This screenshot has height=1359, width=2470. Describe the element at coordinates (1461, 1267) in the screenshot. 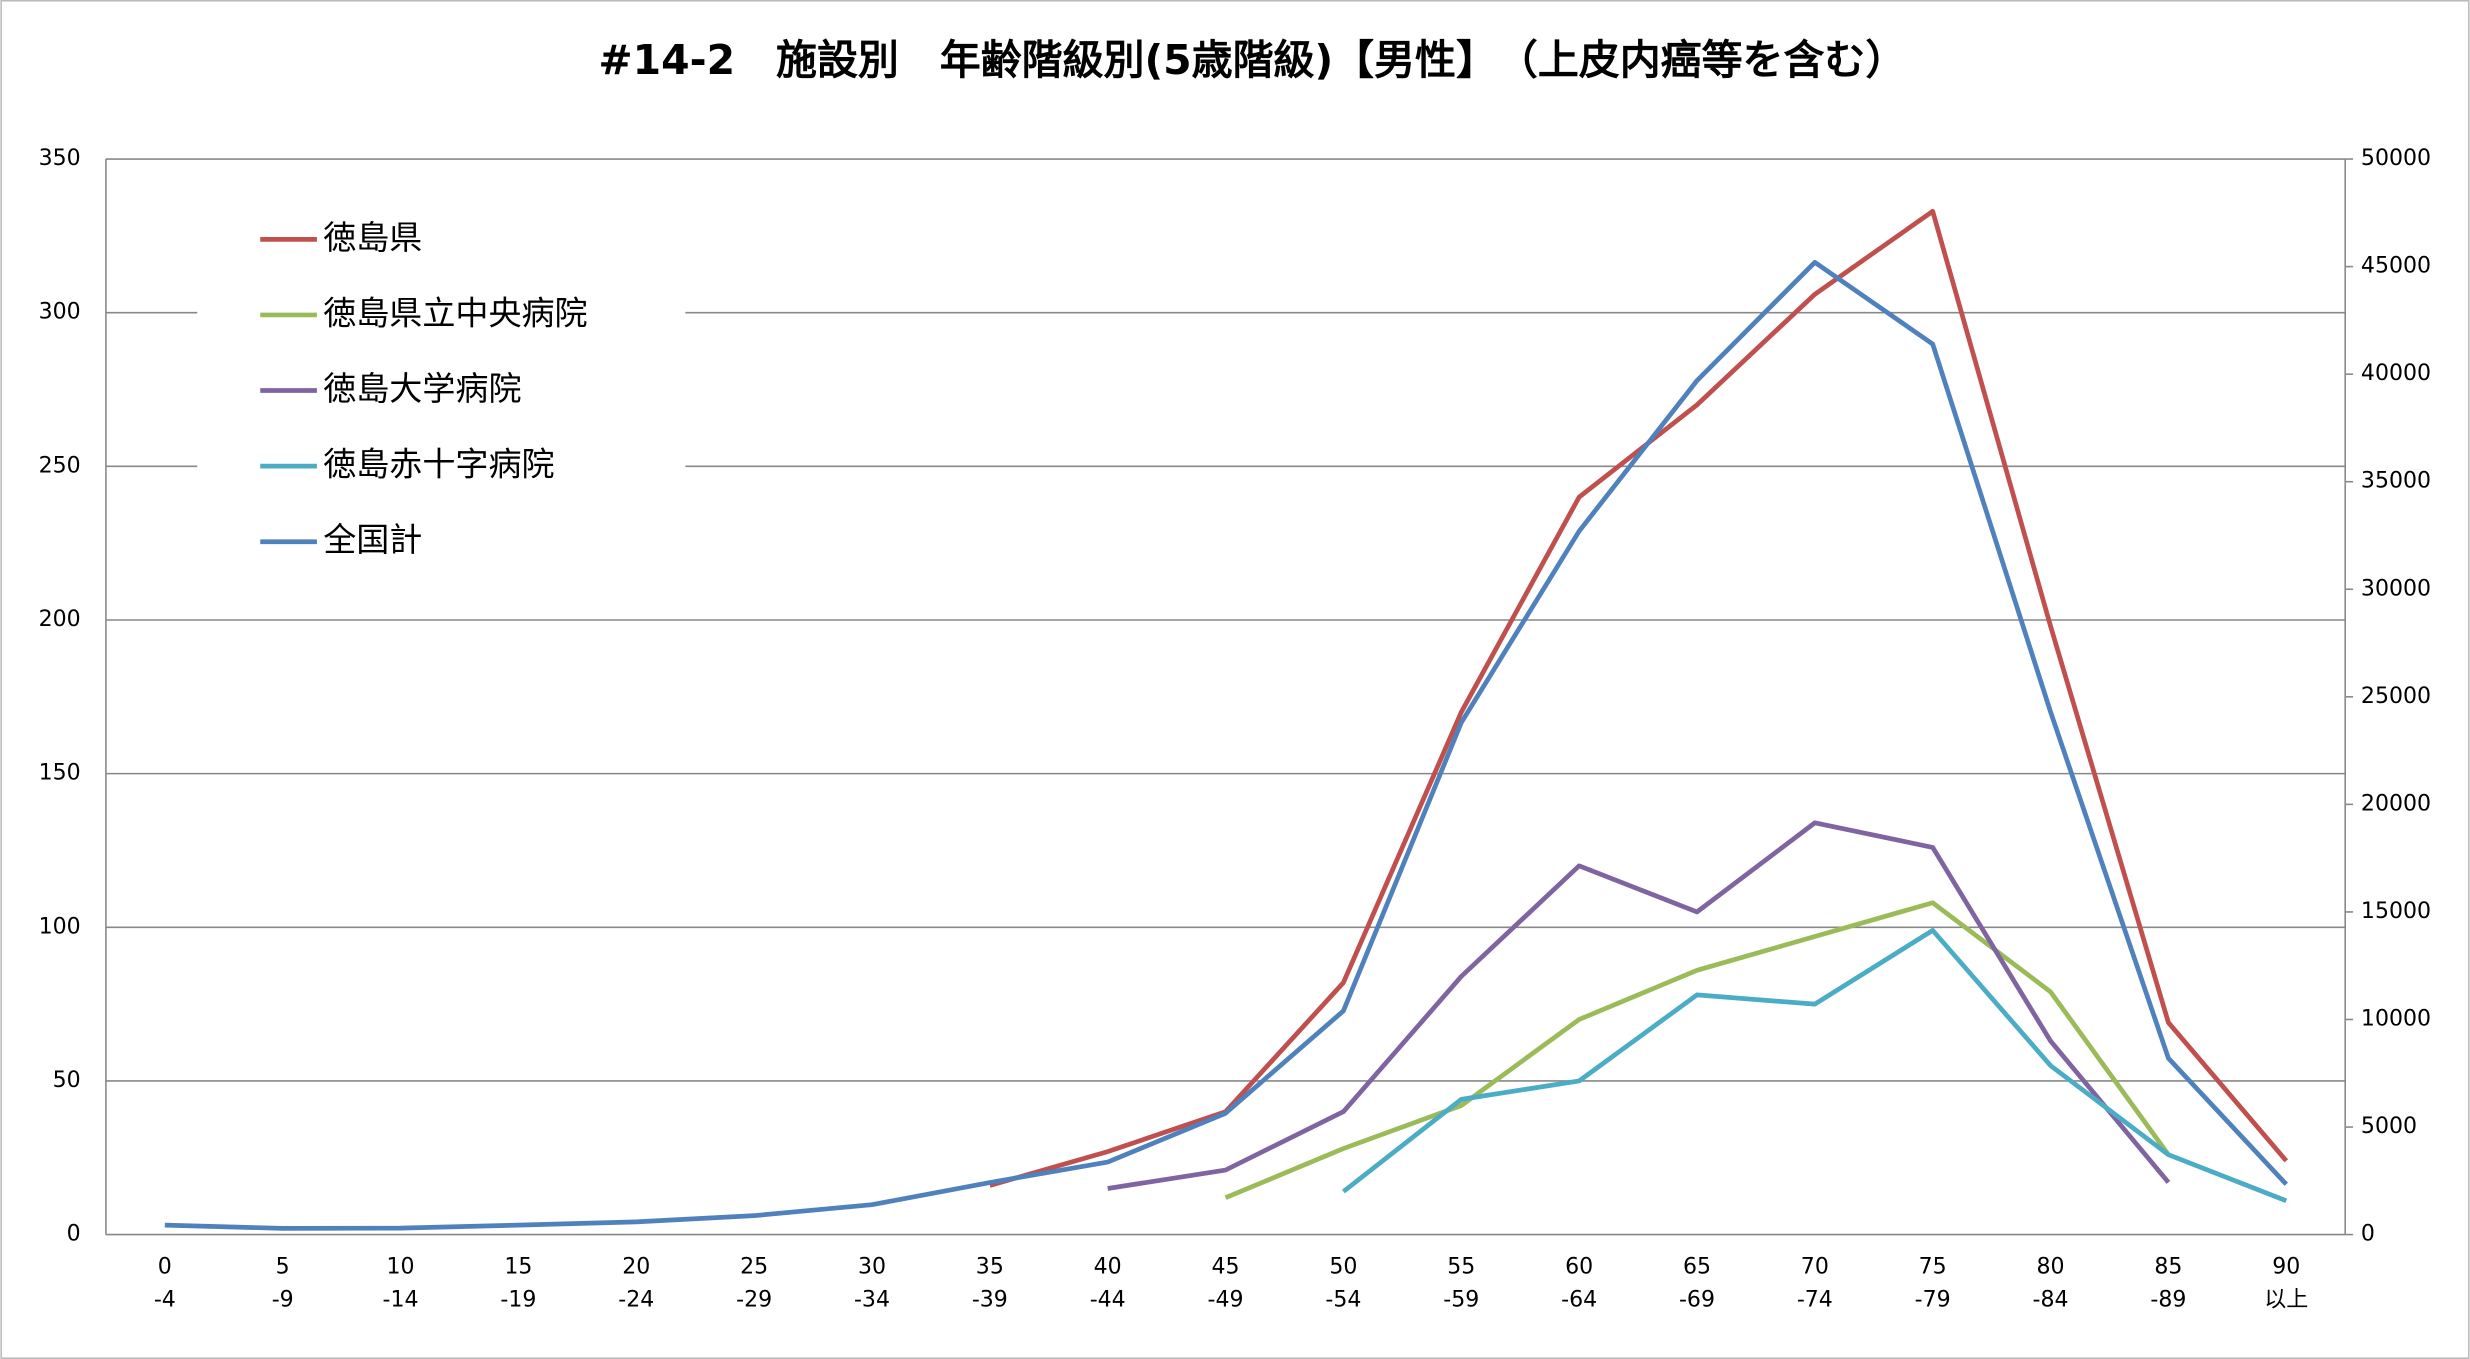

I see `x-tick-label: 55` at that location.